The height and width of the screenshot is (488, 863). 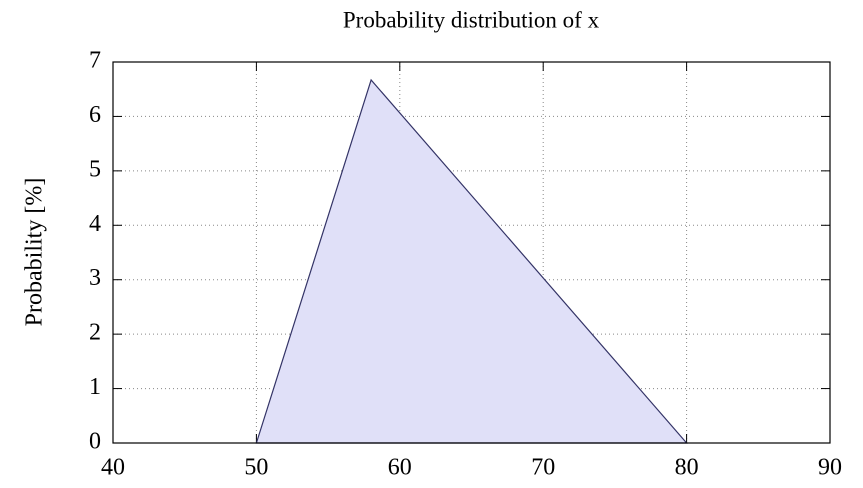 What do you see at coordinates (95, 333) in the screenshot?
I see `y-tick-label: 2` at bounding box center [95, 333].